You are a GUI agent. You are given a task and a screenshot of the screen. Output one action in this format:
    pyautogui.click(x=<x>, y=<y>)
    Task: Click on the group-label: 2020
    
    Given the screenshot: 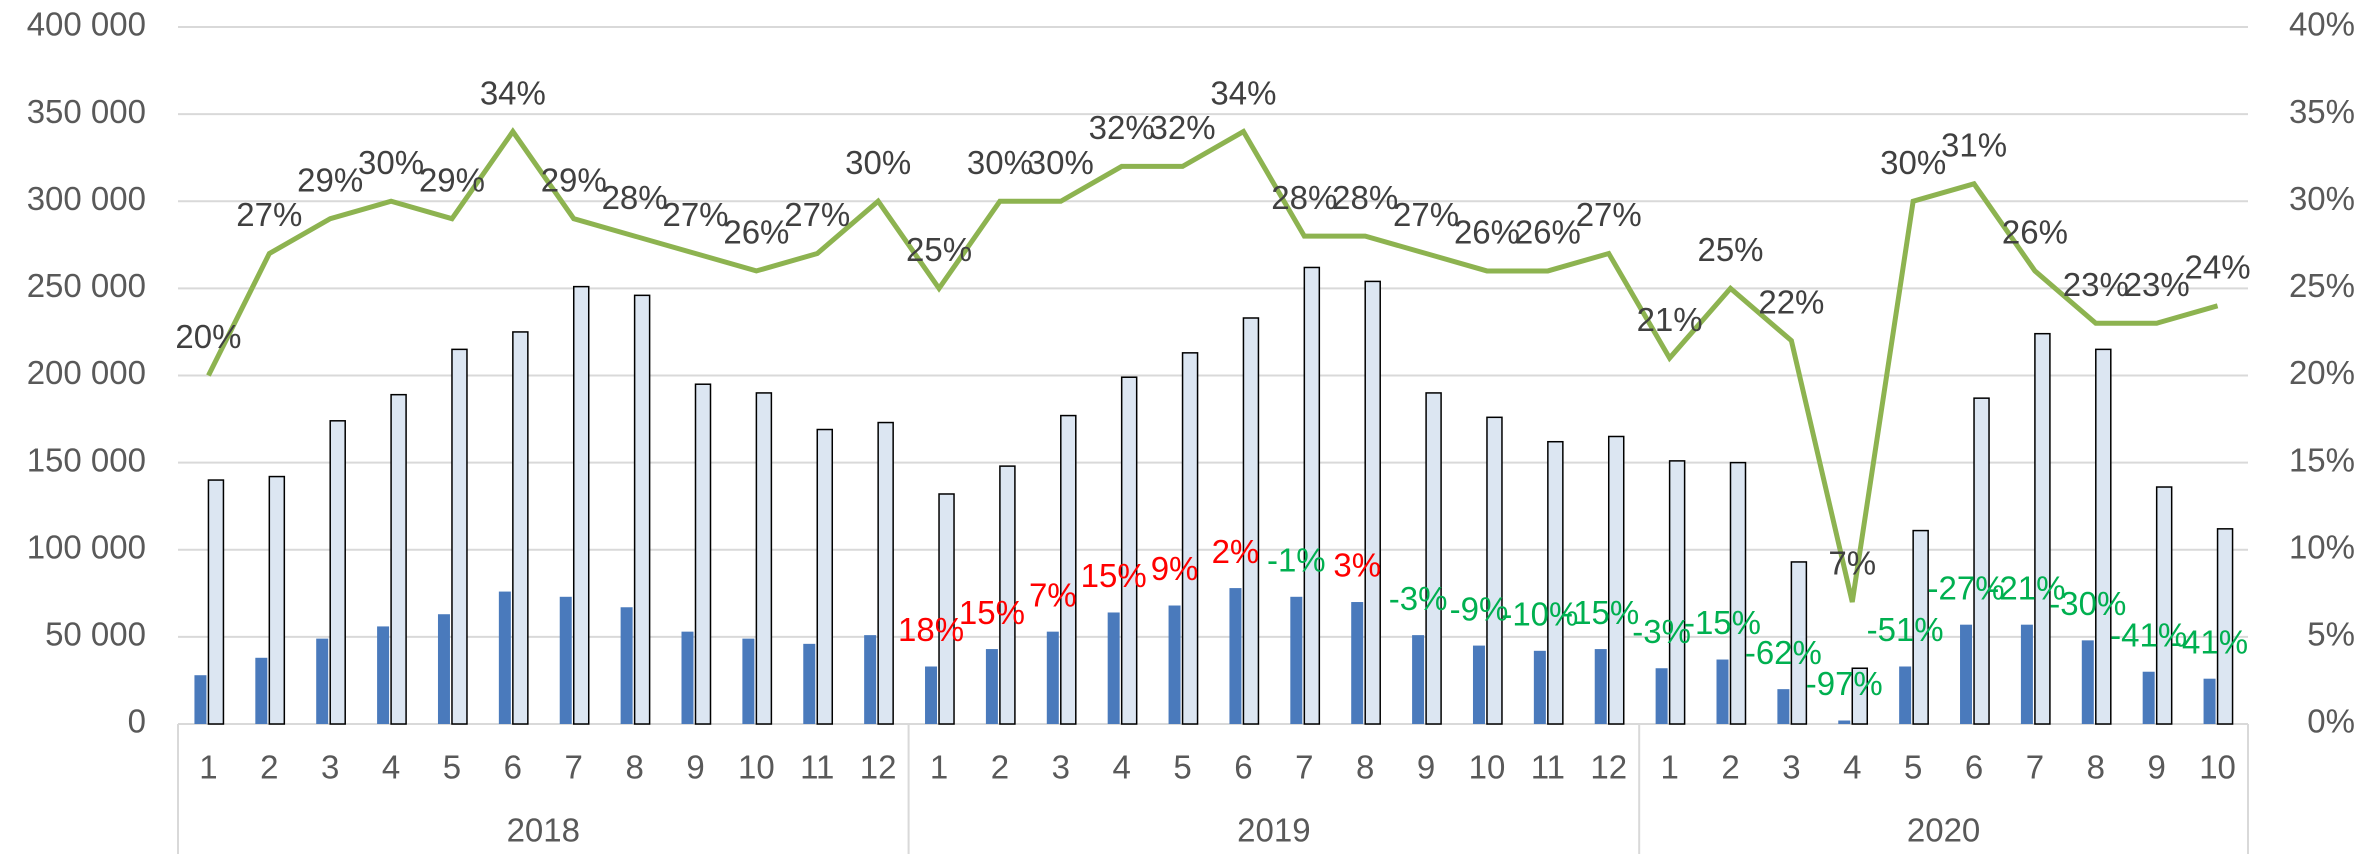 What is the action you would take?
    pyautogui.click(x=1943, y=830)
    